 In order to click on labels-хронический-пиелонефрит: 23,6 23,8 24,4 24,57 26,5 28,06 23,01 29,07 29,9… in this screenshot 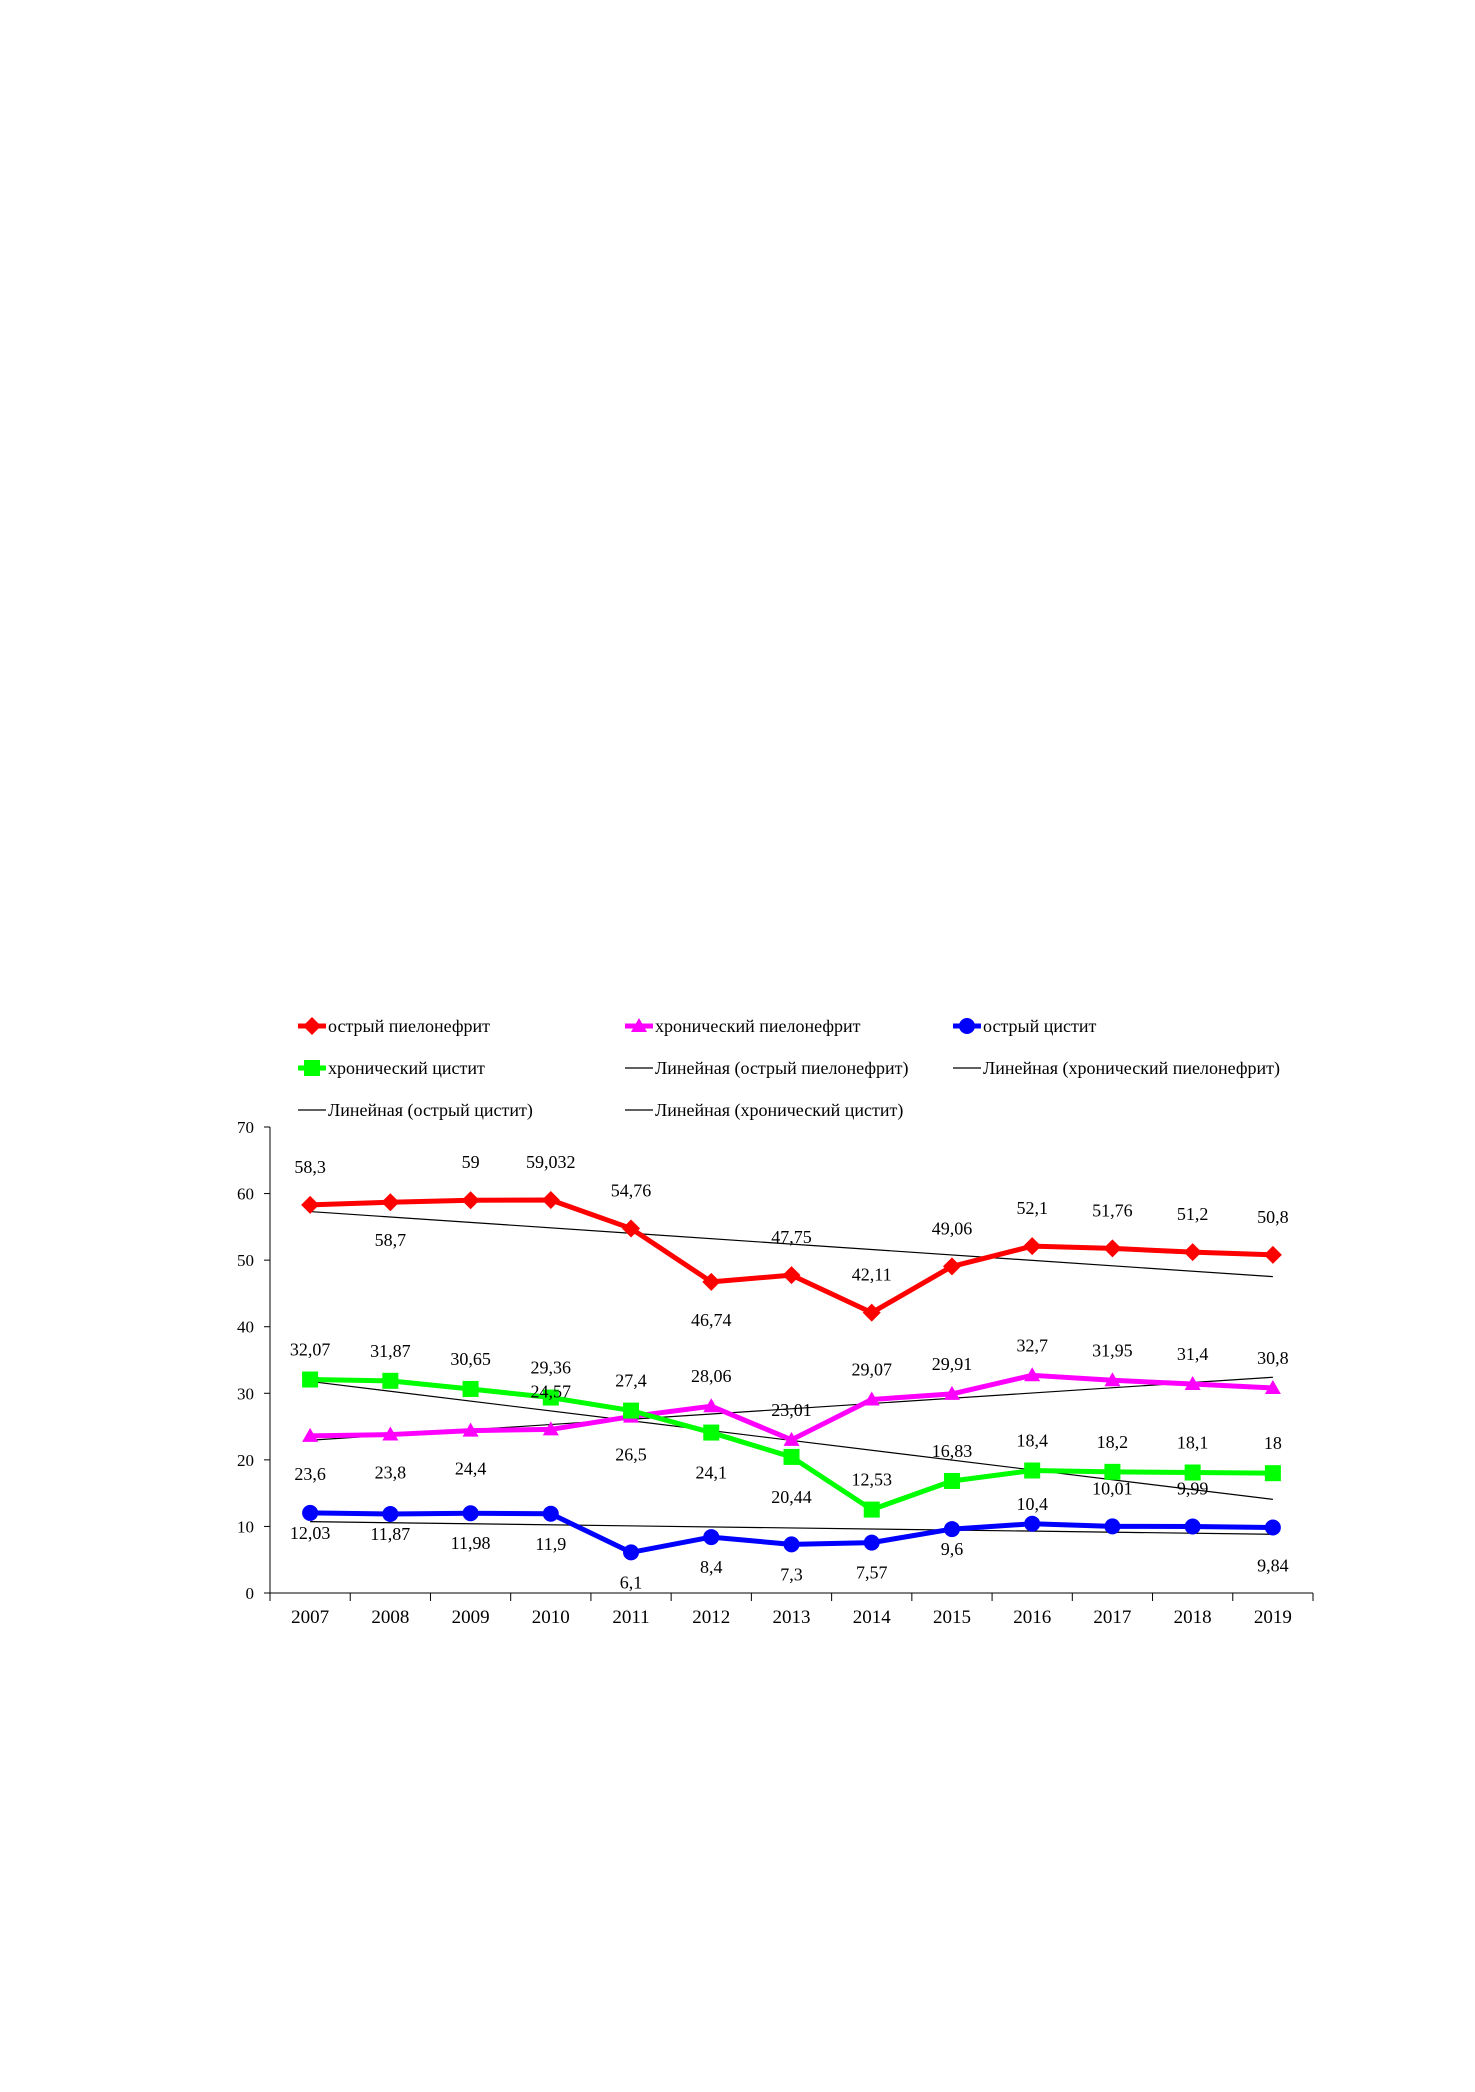, I will do `click(791, 1409)`.